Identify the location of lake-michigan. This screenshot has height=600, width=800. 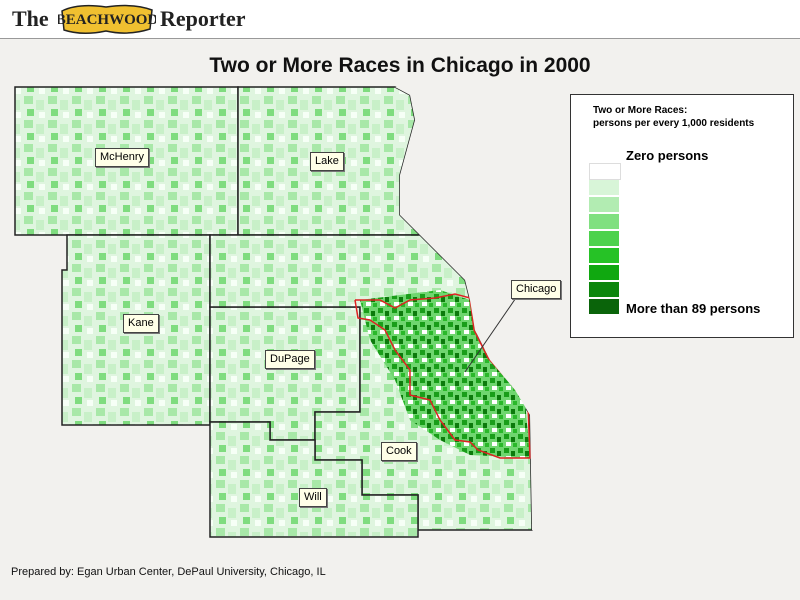
(470, 312).